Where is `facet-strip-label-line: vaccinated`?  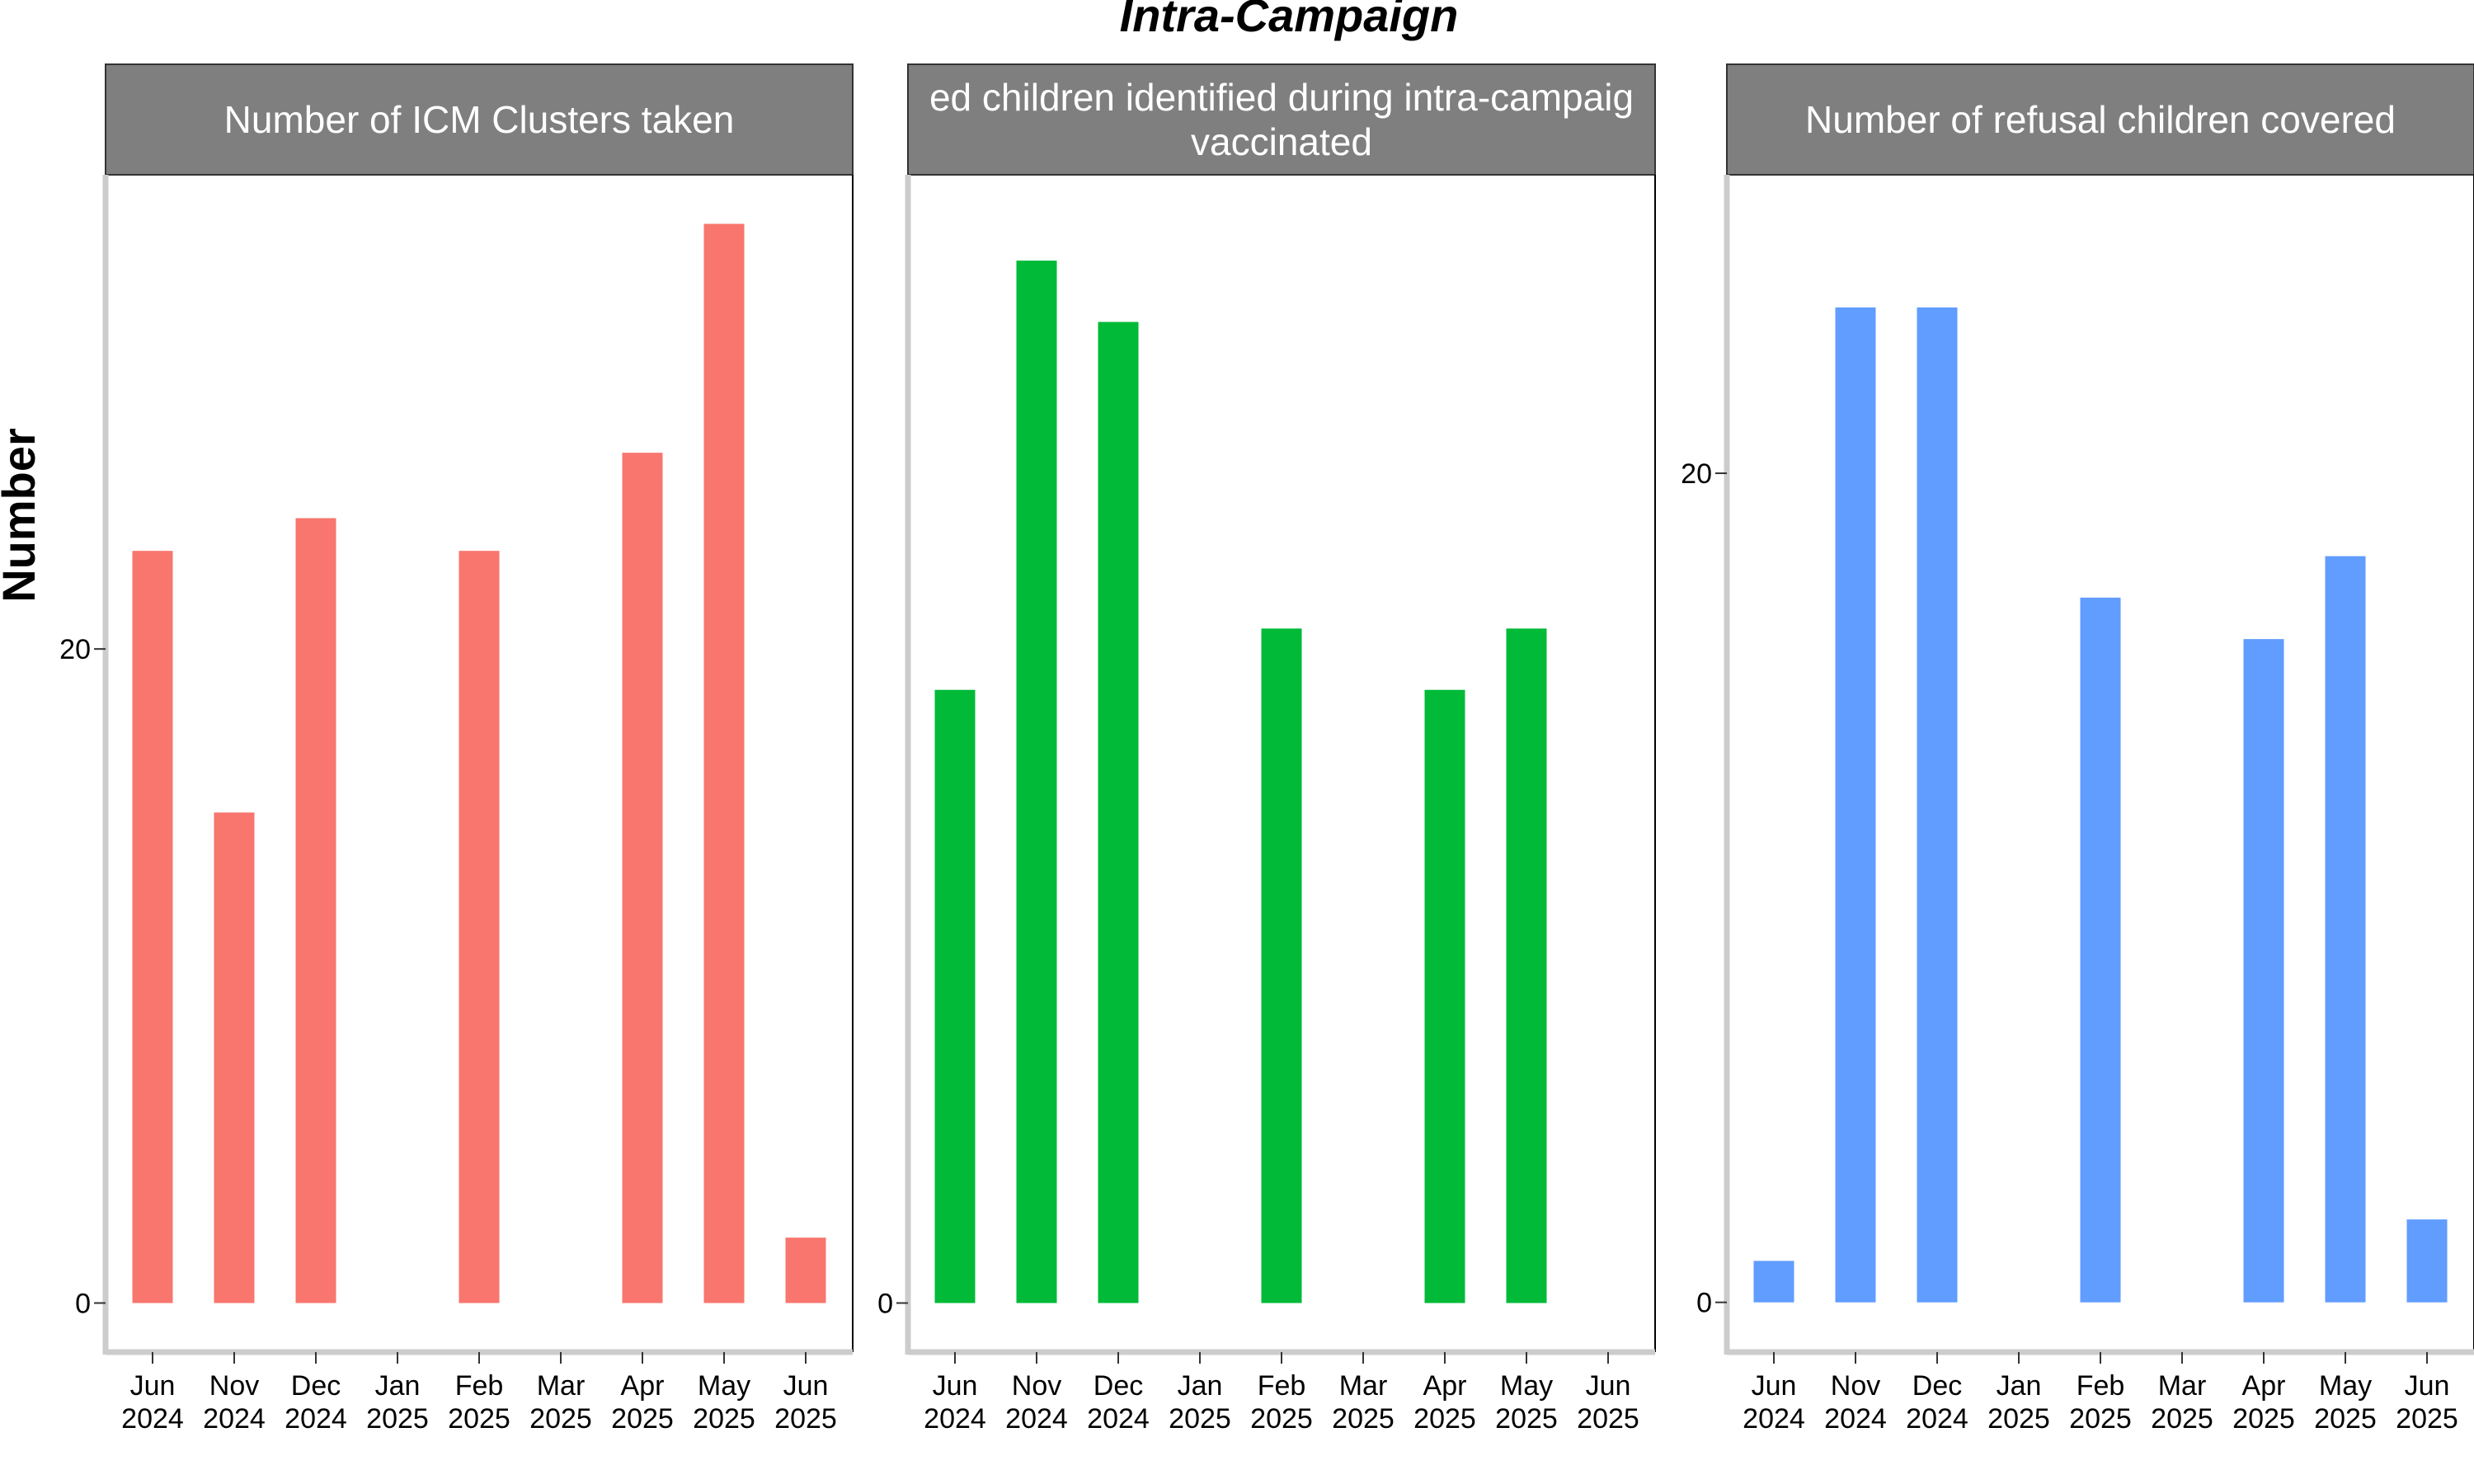
facet-strip-label-line: vaccinated is located at coordinates (1281, 141).